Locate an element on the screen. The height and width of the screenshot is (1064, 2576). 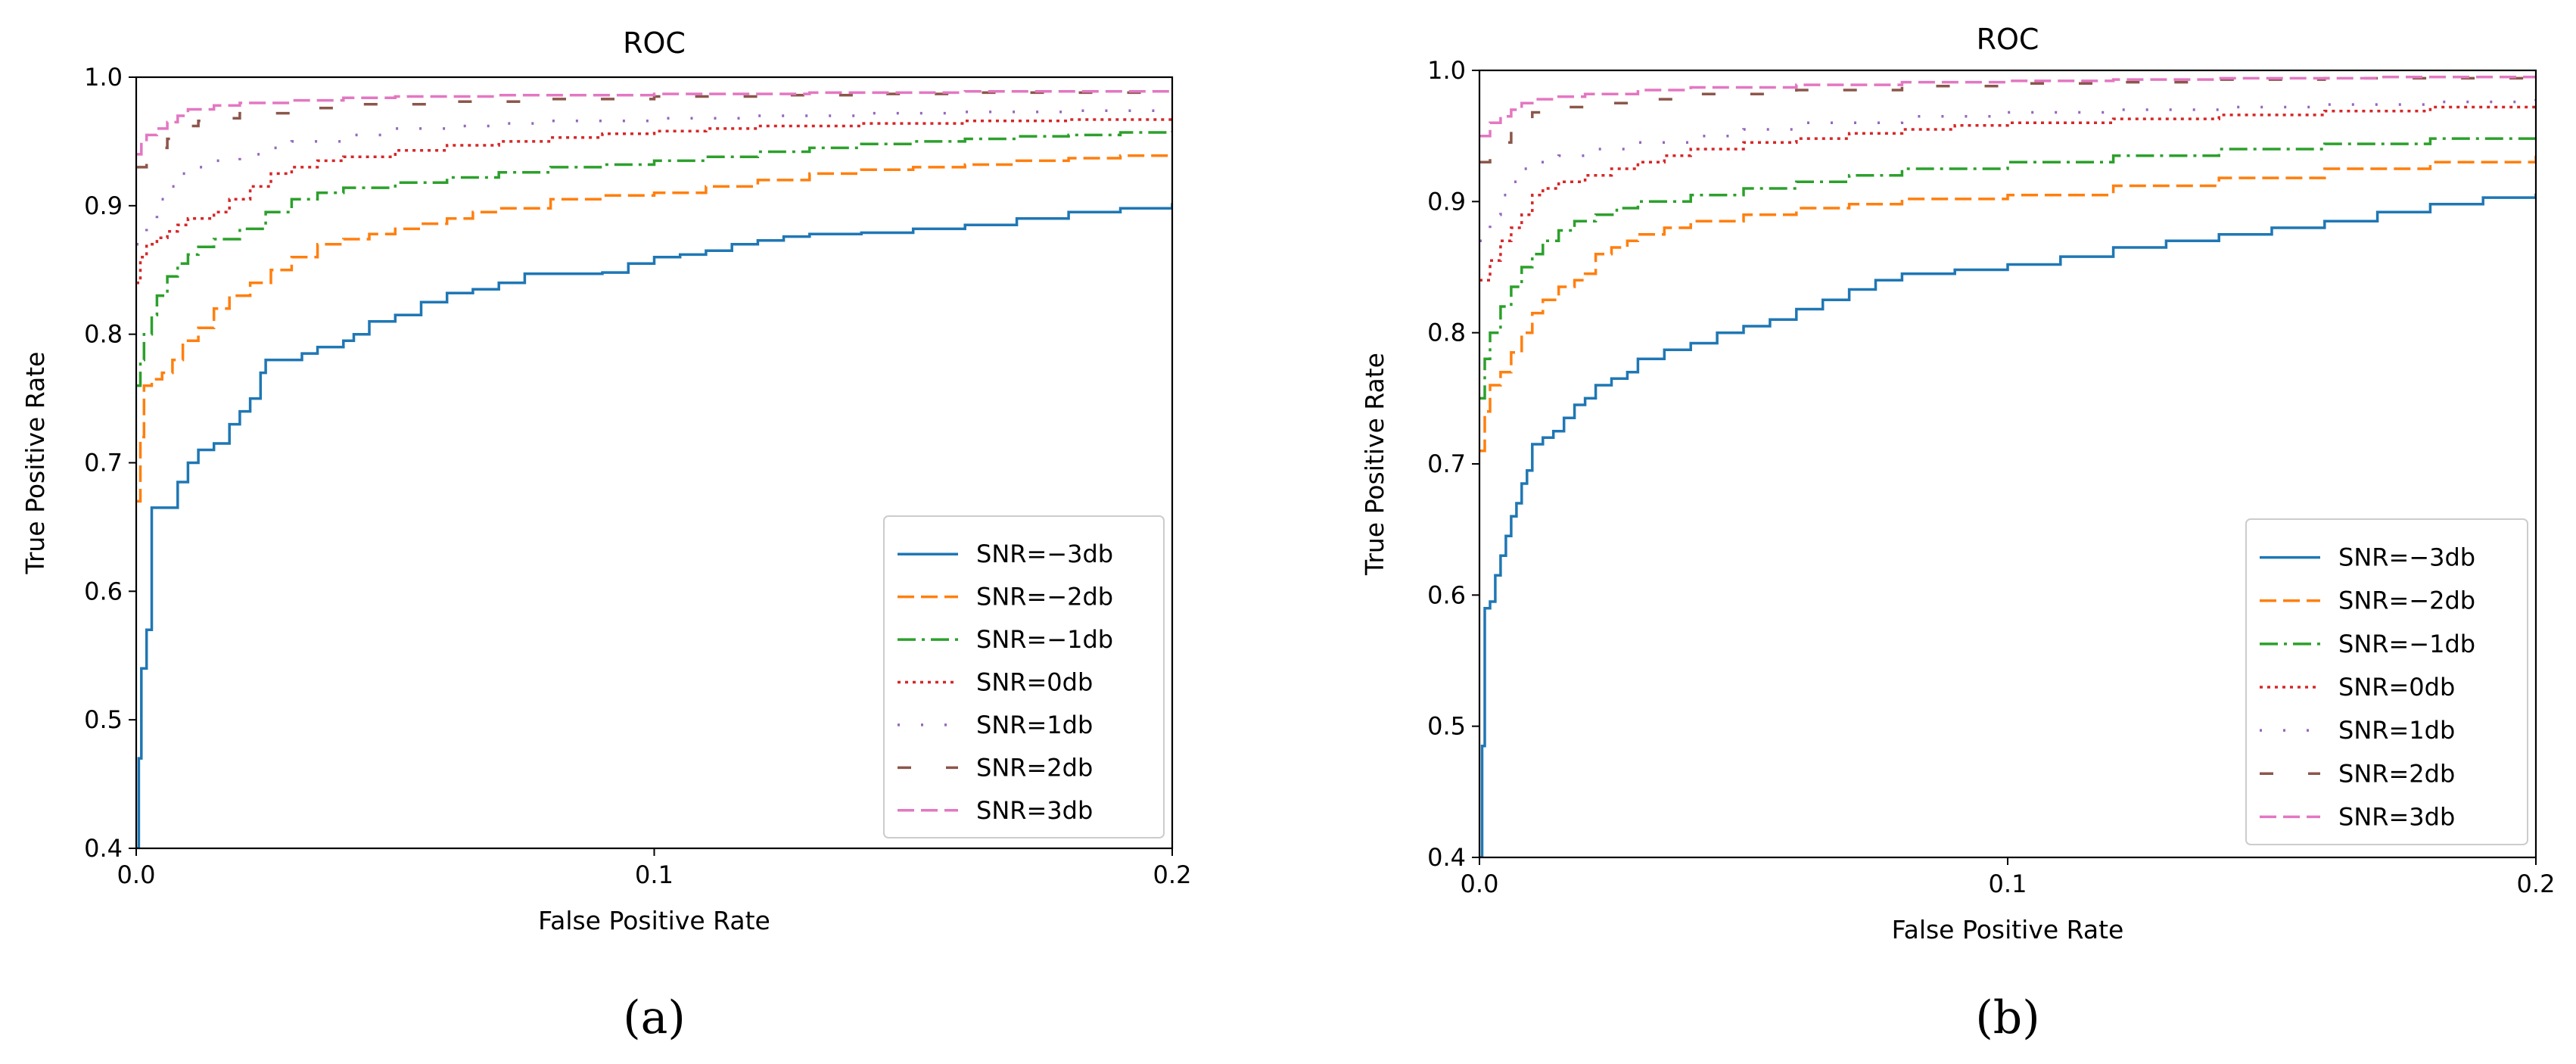
panel-label: (b) is located at coordinates (2007, 1017).